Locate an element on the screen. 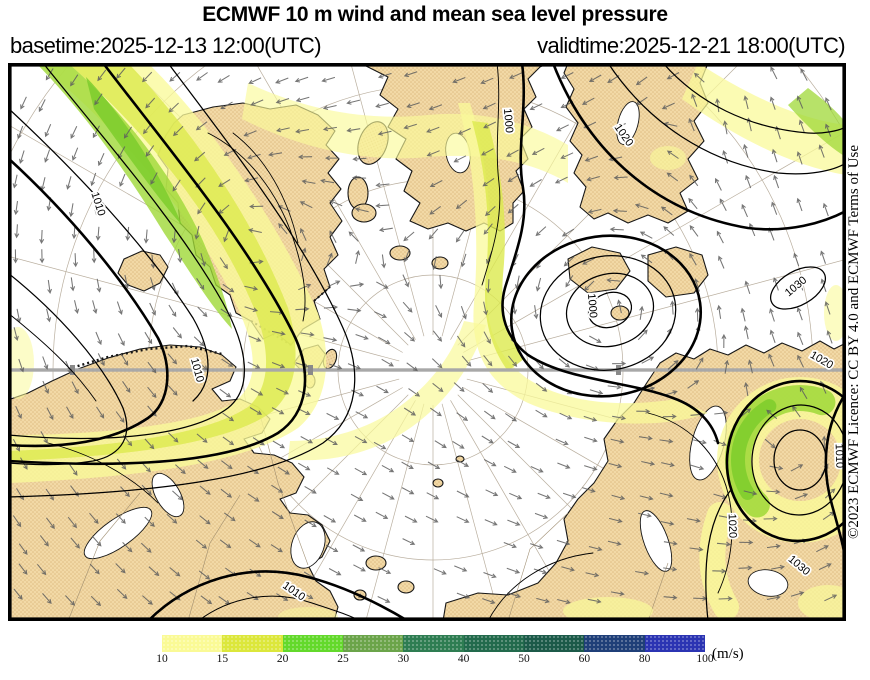 The height and width of the screenshot is (680, 870). latitude-line is located at coordinates (427, 370).